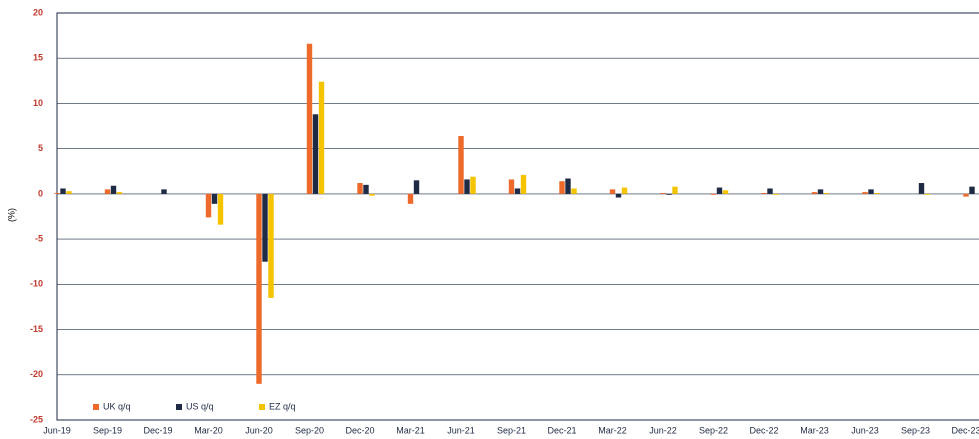  I want to click on x-tick-label: Jun-20, so click(259, 430).